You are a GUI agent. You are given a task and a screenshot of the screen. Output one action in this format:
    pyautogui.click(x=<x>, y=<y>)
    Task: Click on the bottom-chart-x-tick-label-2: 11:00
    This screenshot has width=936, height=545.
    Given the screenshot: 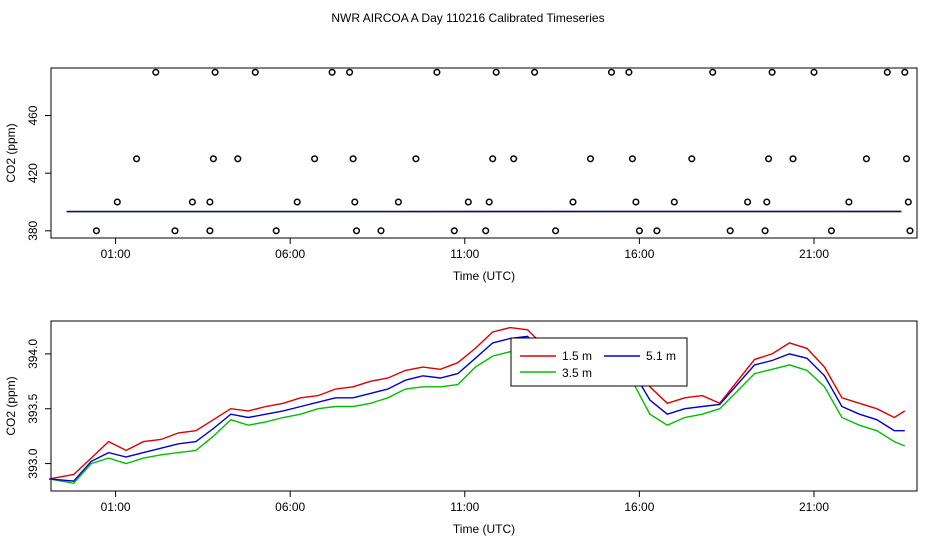 What is the action you would take?
    pyautogui.click(x=464, y=507)
    